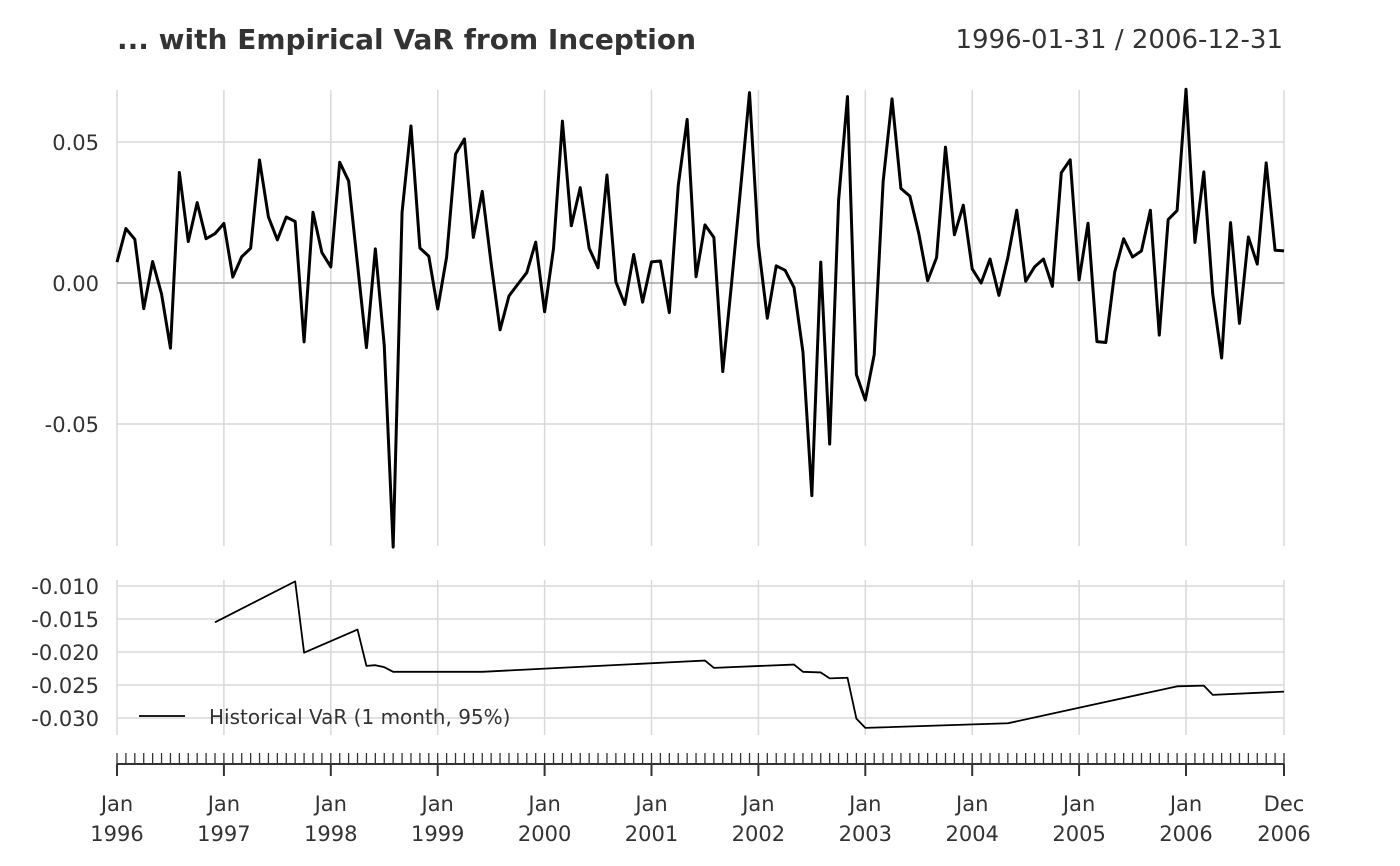 The width and height of the screenshot is (1400, 866). I want to click on x-tick-year-label: 2004, so click(971, 834).